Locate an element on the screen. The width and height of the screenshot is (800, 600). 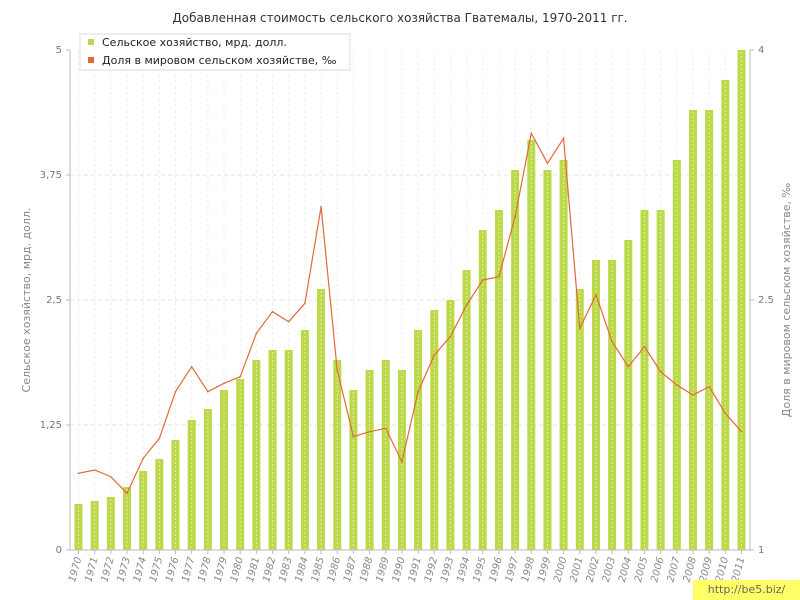
x-tick-label: 1994 is located at coordinates (463, 569).